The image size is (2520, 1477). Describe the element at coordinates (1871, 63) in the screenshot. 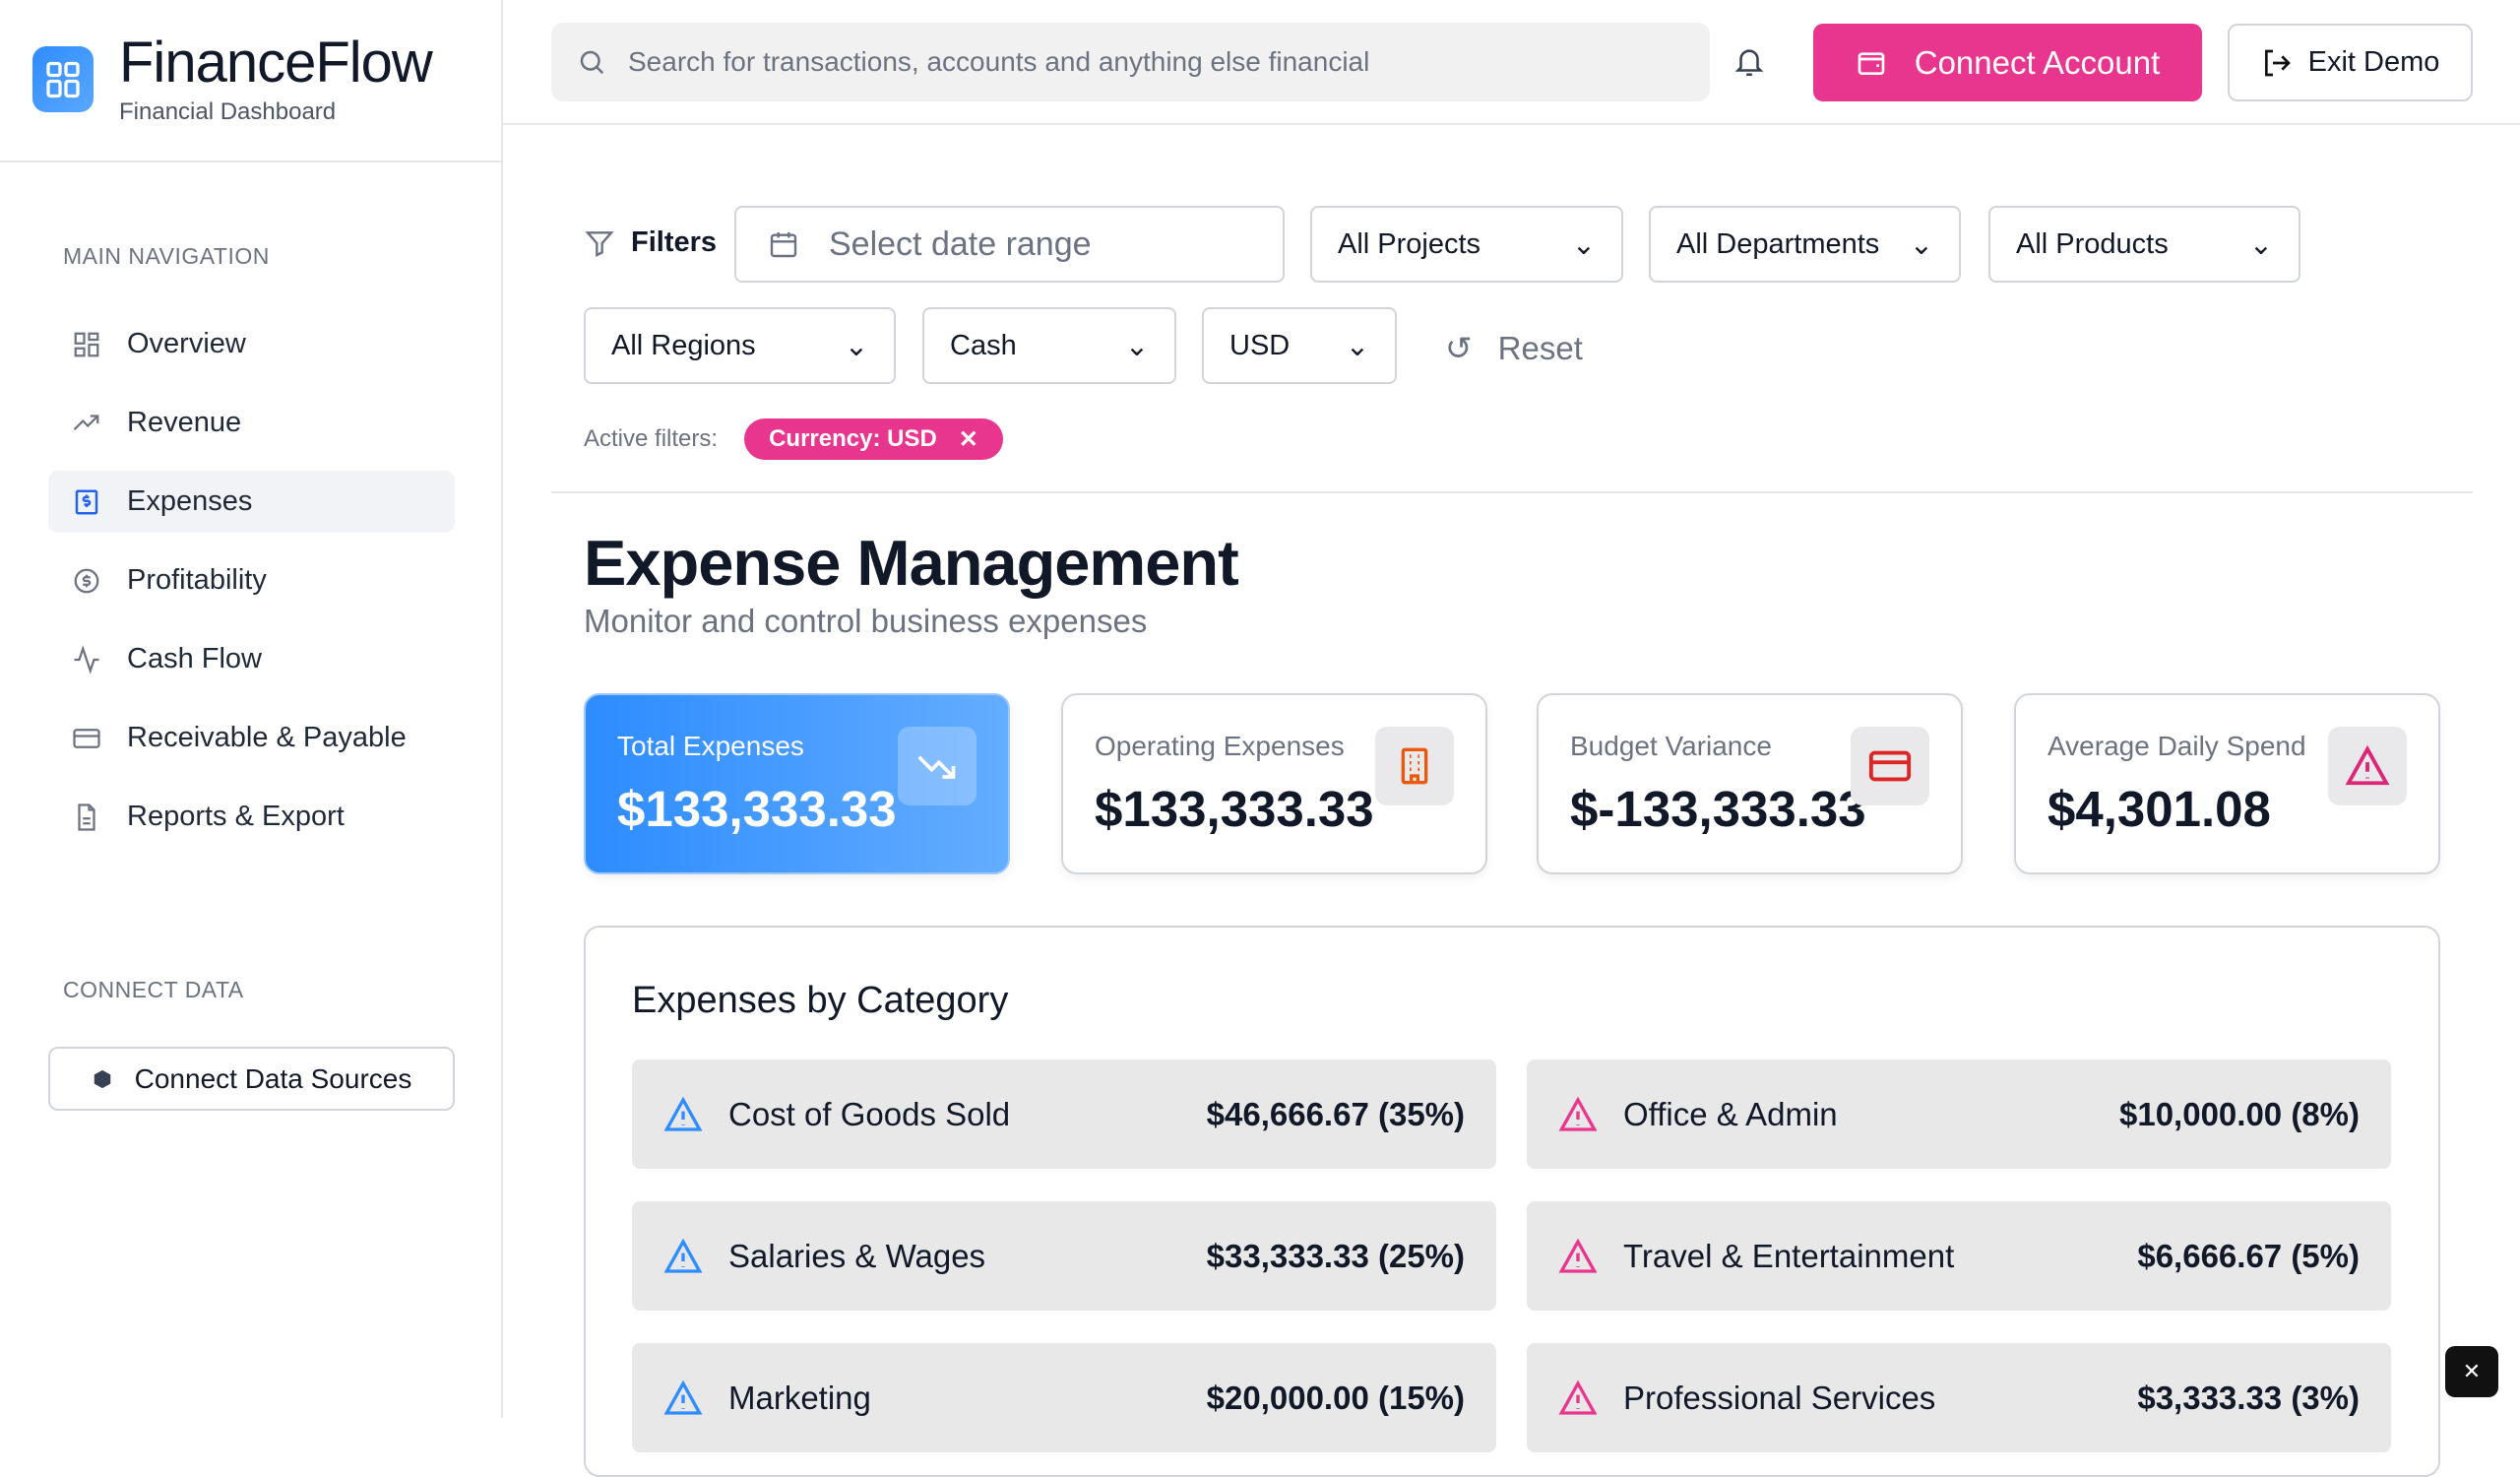

I see `wallet-icon` at that location.